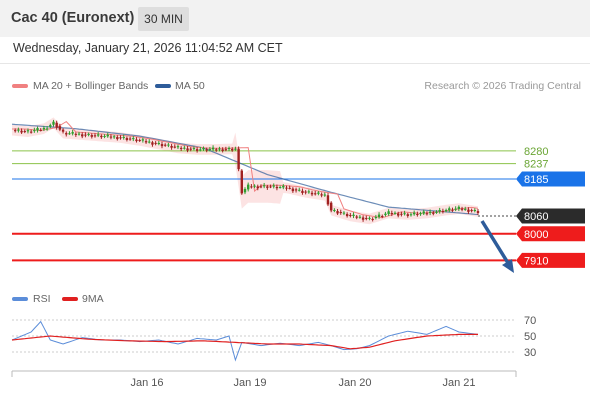  I want to click on rsi-tick-70: 70, so click(530, 321).